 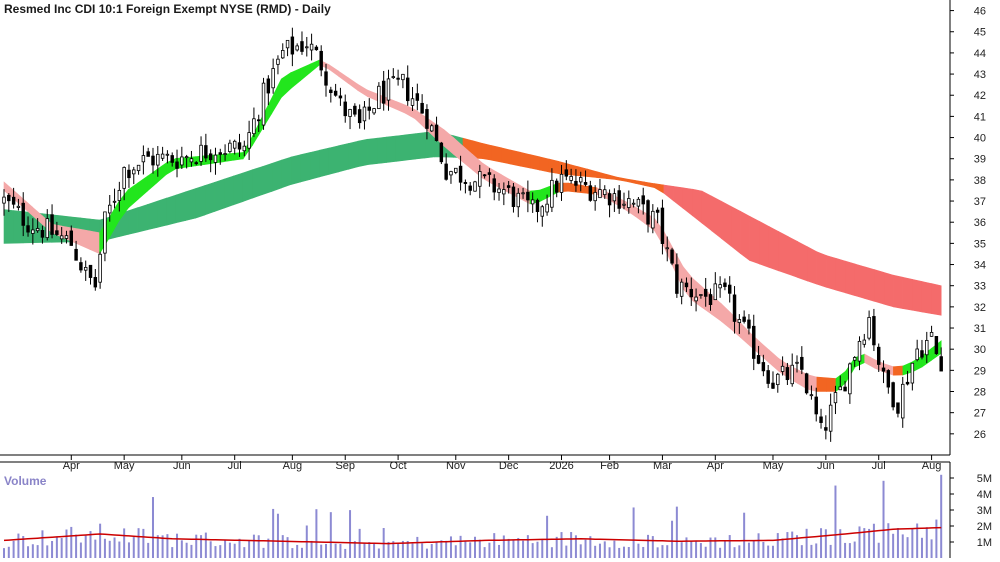 I want to click on time-tick-label: Aug, so click(x=293, y=466).